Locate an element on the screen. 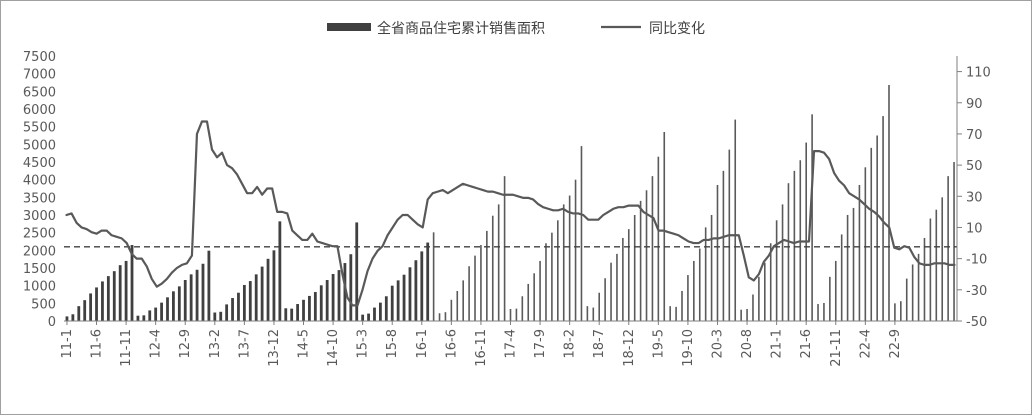  x-tick-label: 14-10 is located at coordinates (333, 348).